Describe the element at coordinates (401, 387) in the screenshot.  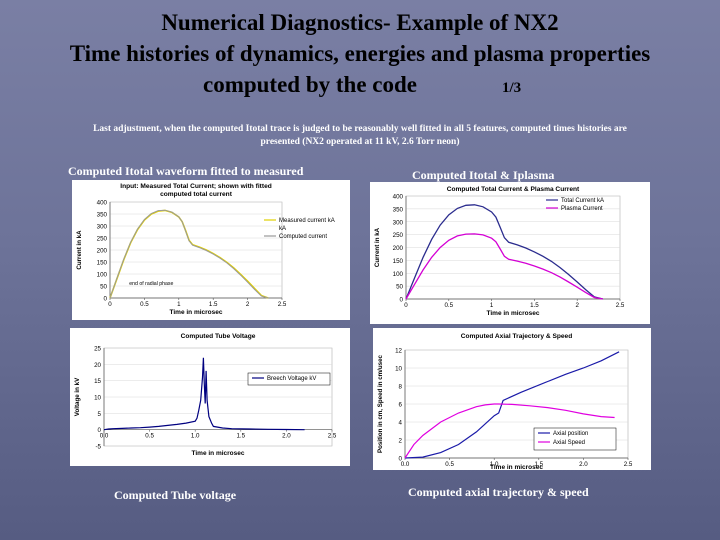
I see `y-tick-label: 8` at that location.